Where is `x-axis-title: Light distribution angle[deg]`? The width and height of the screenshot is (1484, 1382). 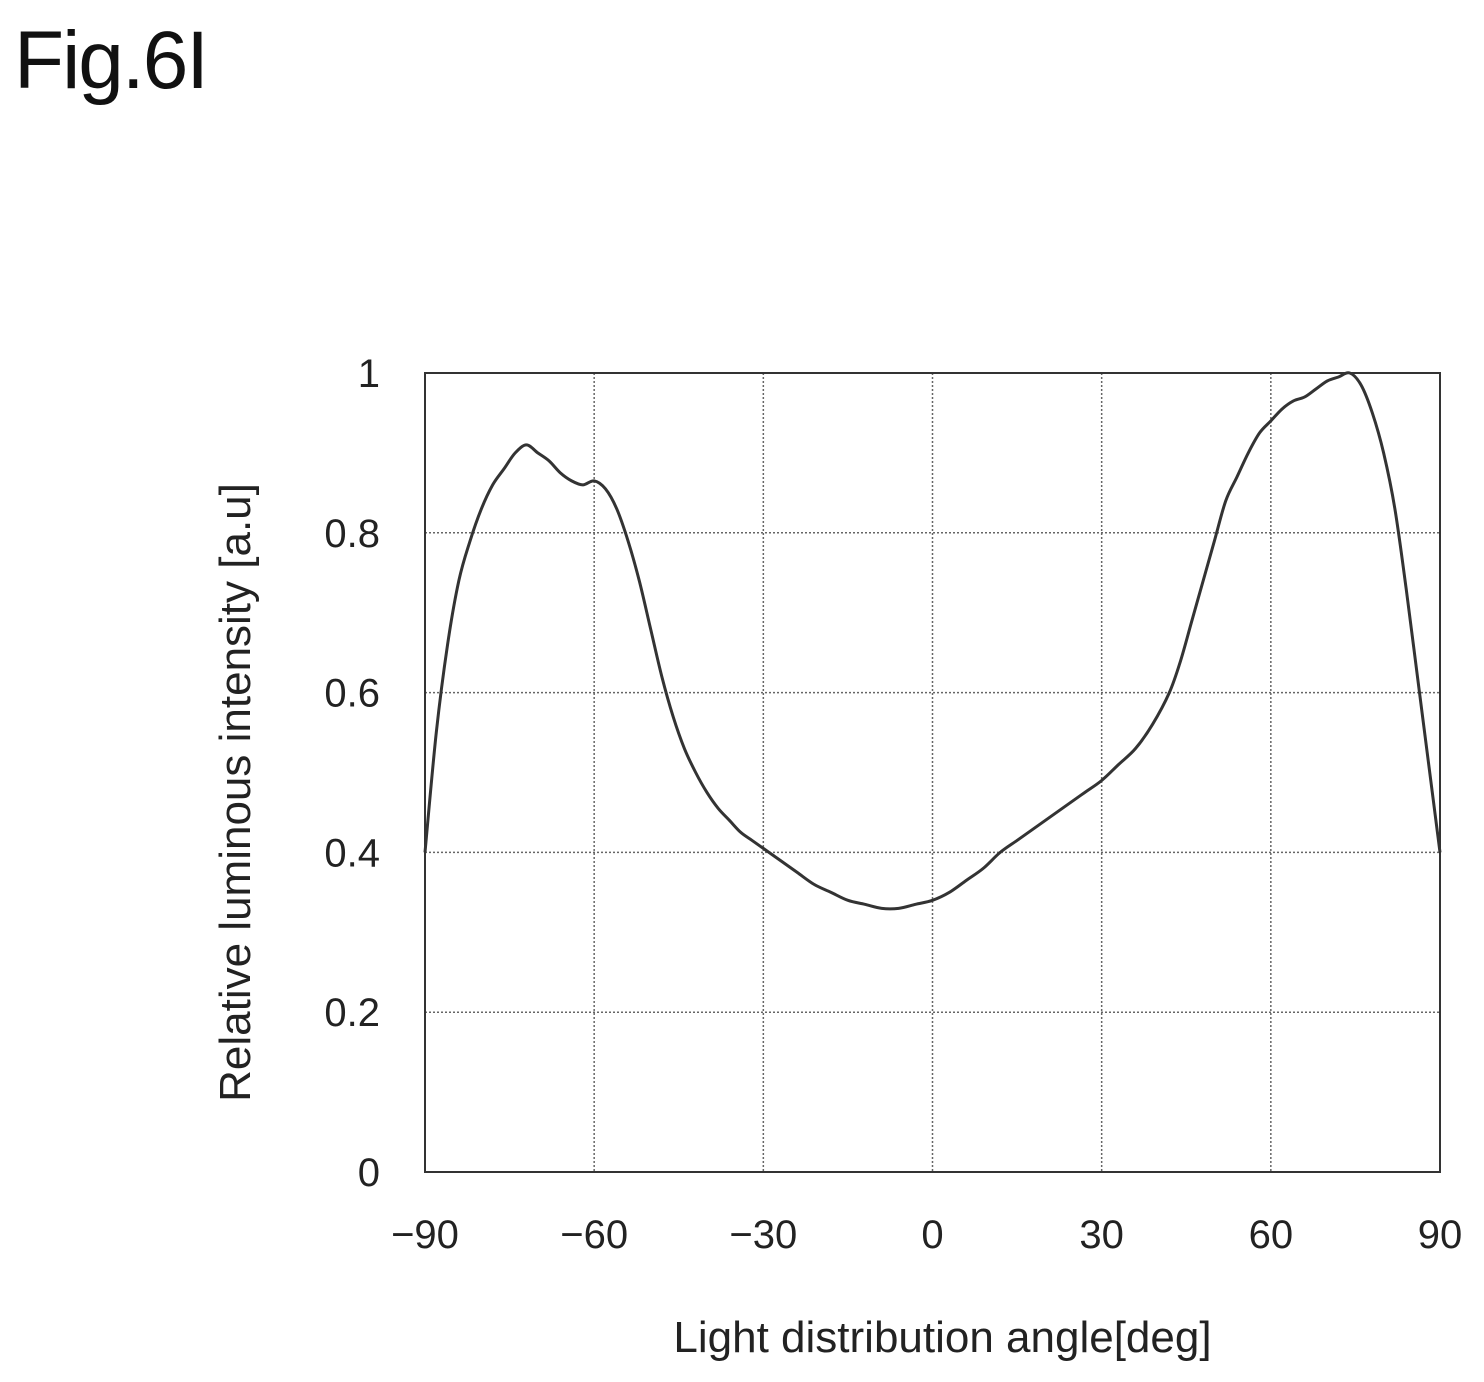
x-axis-title: Light distribution angle[deg] is located at coordinates (942, 1337).